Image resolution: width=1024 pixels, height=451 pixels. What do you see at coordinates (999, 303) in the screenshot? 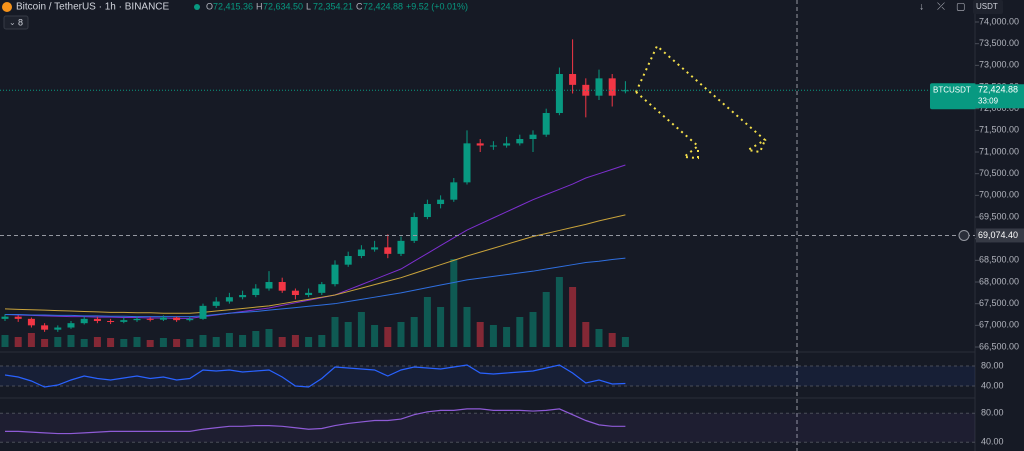
I see `y-tick-label: 67,500.00` at bounding box center [999, 303].